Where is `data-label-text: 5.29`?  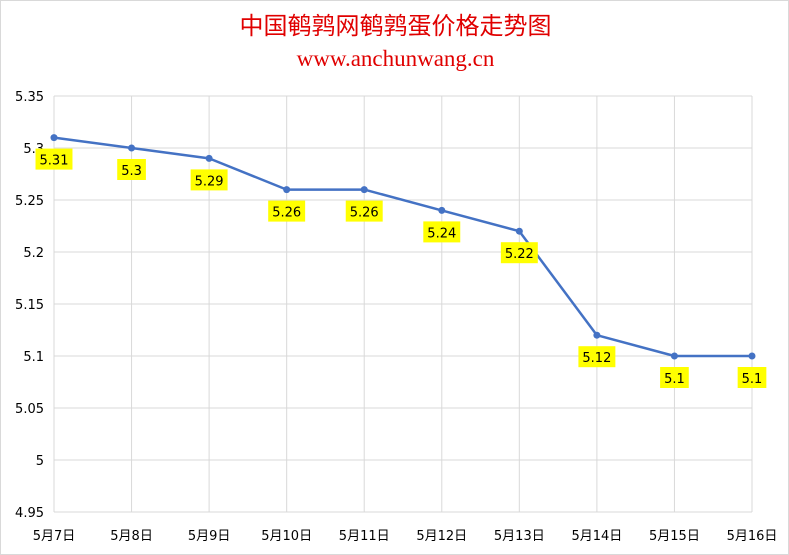 data-label-text: 5.29 is located at coordinates (209, 181).